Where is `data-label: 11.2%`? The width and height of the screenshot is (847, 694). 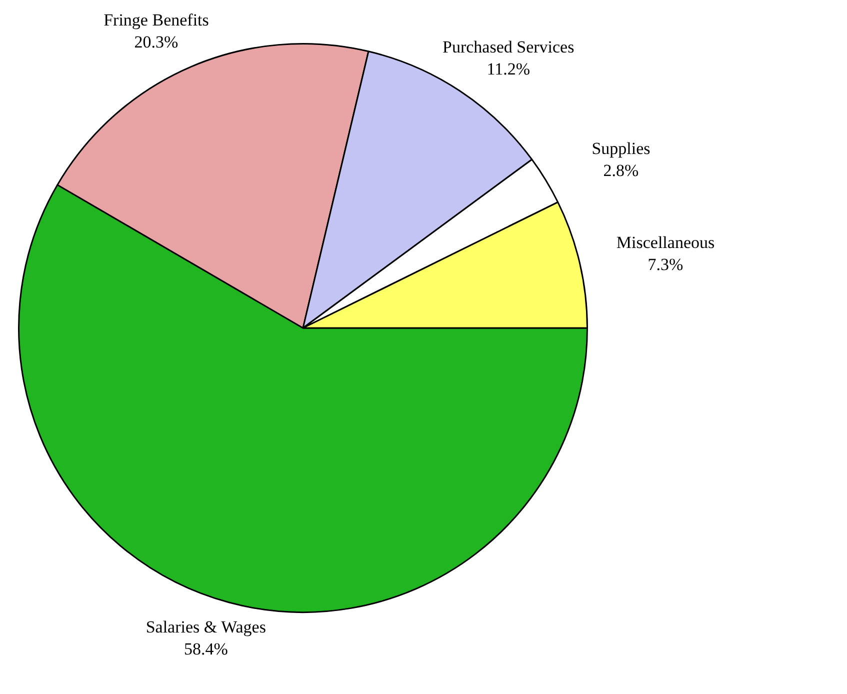
data-label: 11.2% is located at coordinates (508, 69).